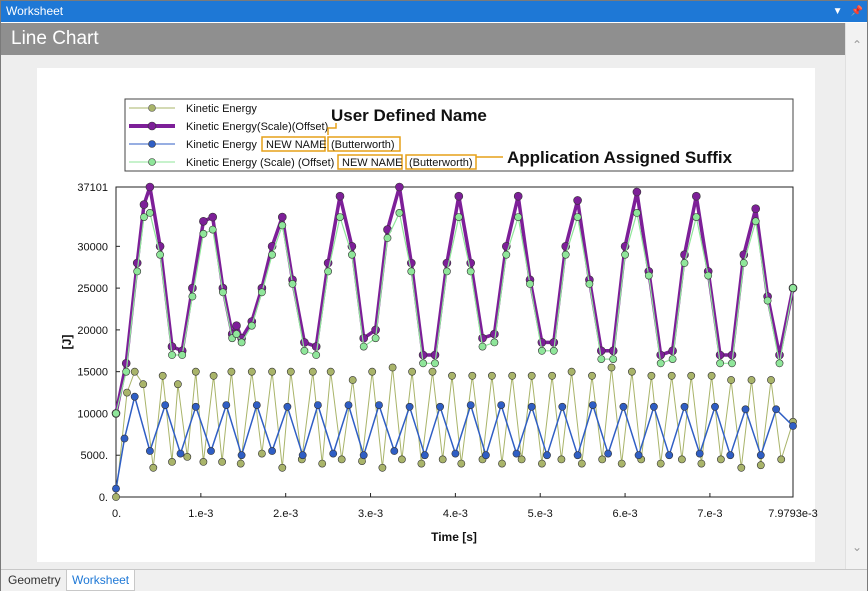 The height and width of the screenshot is (591, 868). Describe the element at coordinates (620, 157) in the screenshot. I see `callout-app-suffix: Application Assigned Suffix` at that location.